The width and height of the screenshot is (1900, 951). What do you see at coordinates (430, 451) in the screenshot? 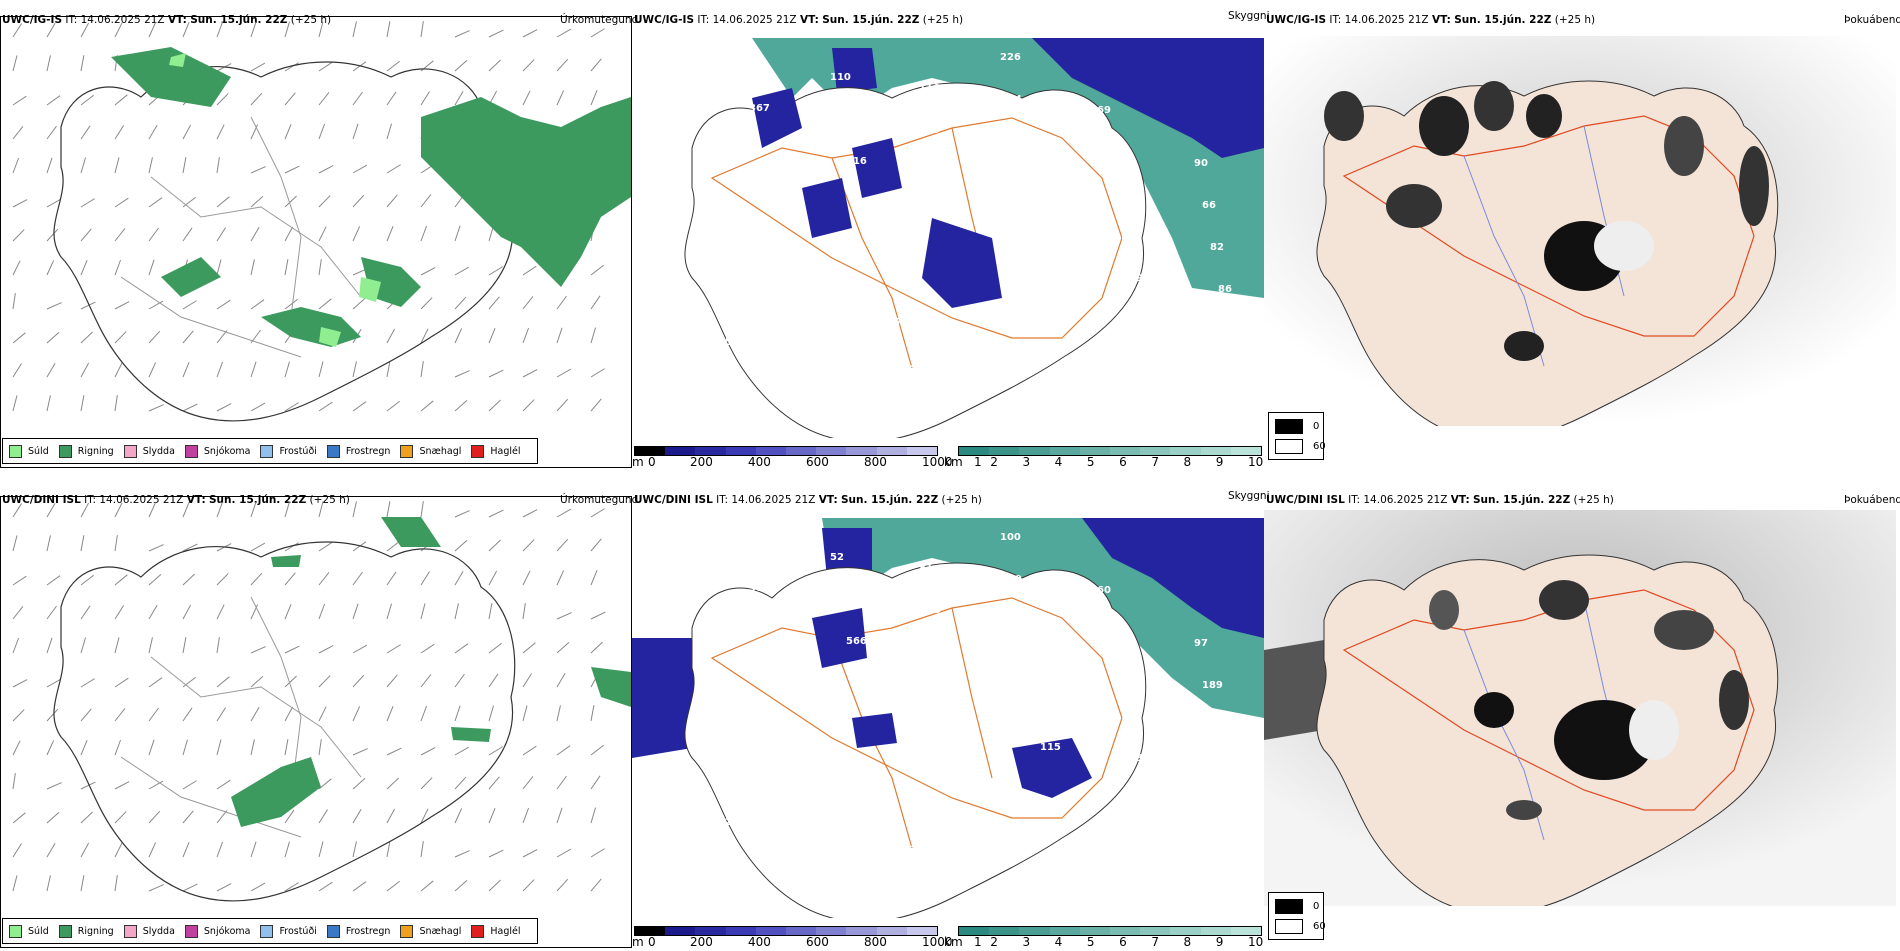
I see `legend-item: Snæhagl` at bounding box center [430, 451].